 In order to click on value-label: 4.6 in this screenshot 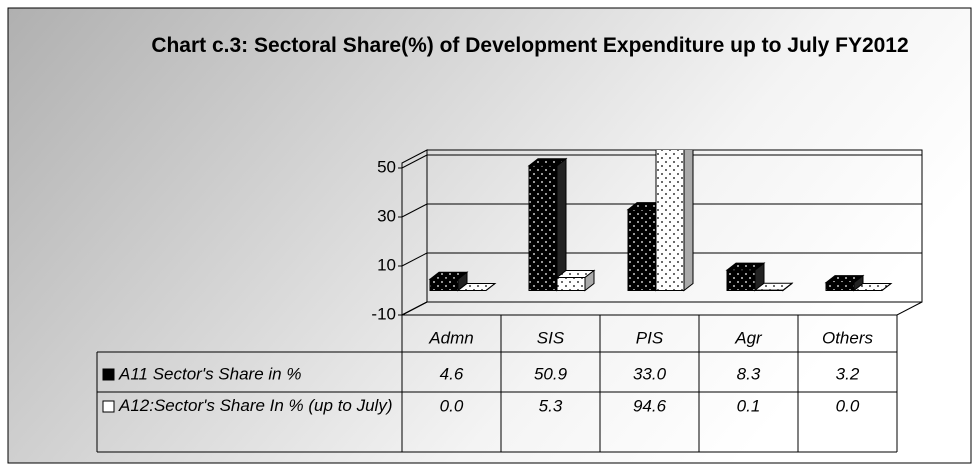, I will do `click(452, 373)`.